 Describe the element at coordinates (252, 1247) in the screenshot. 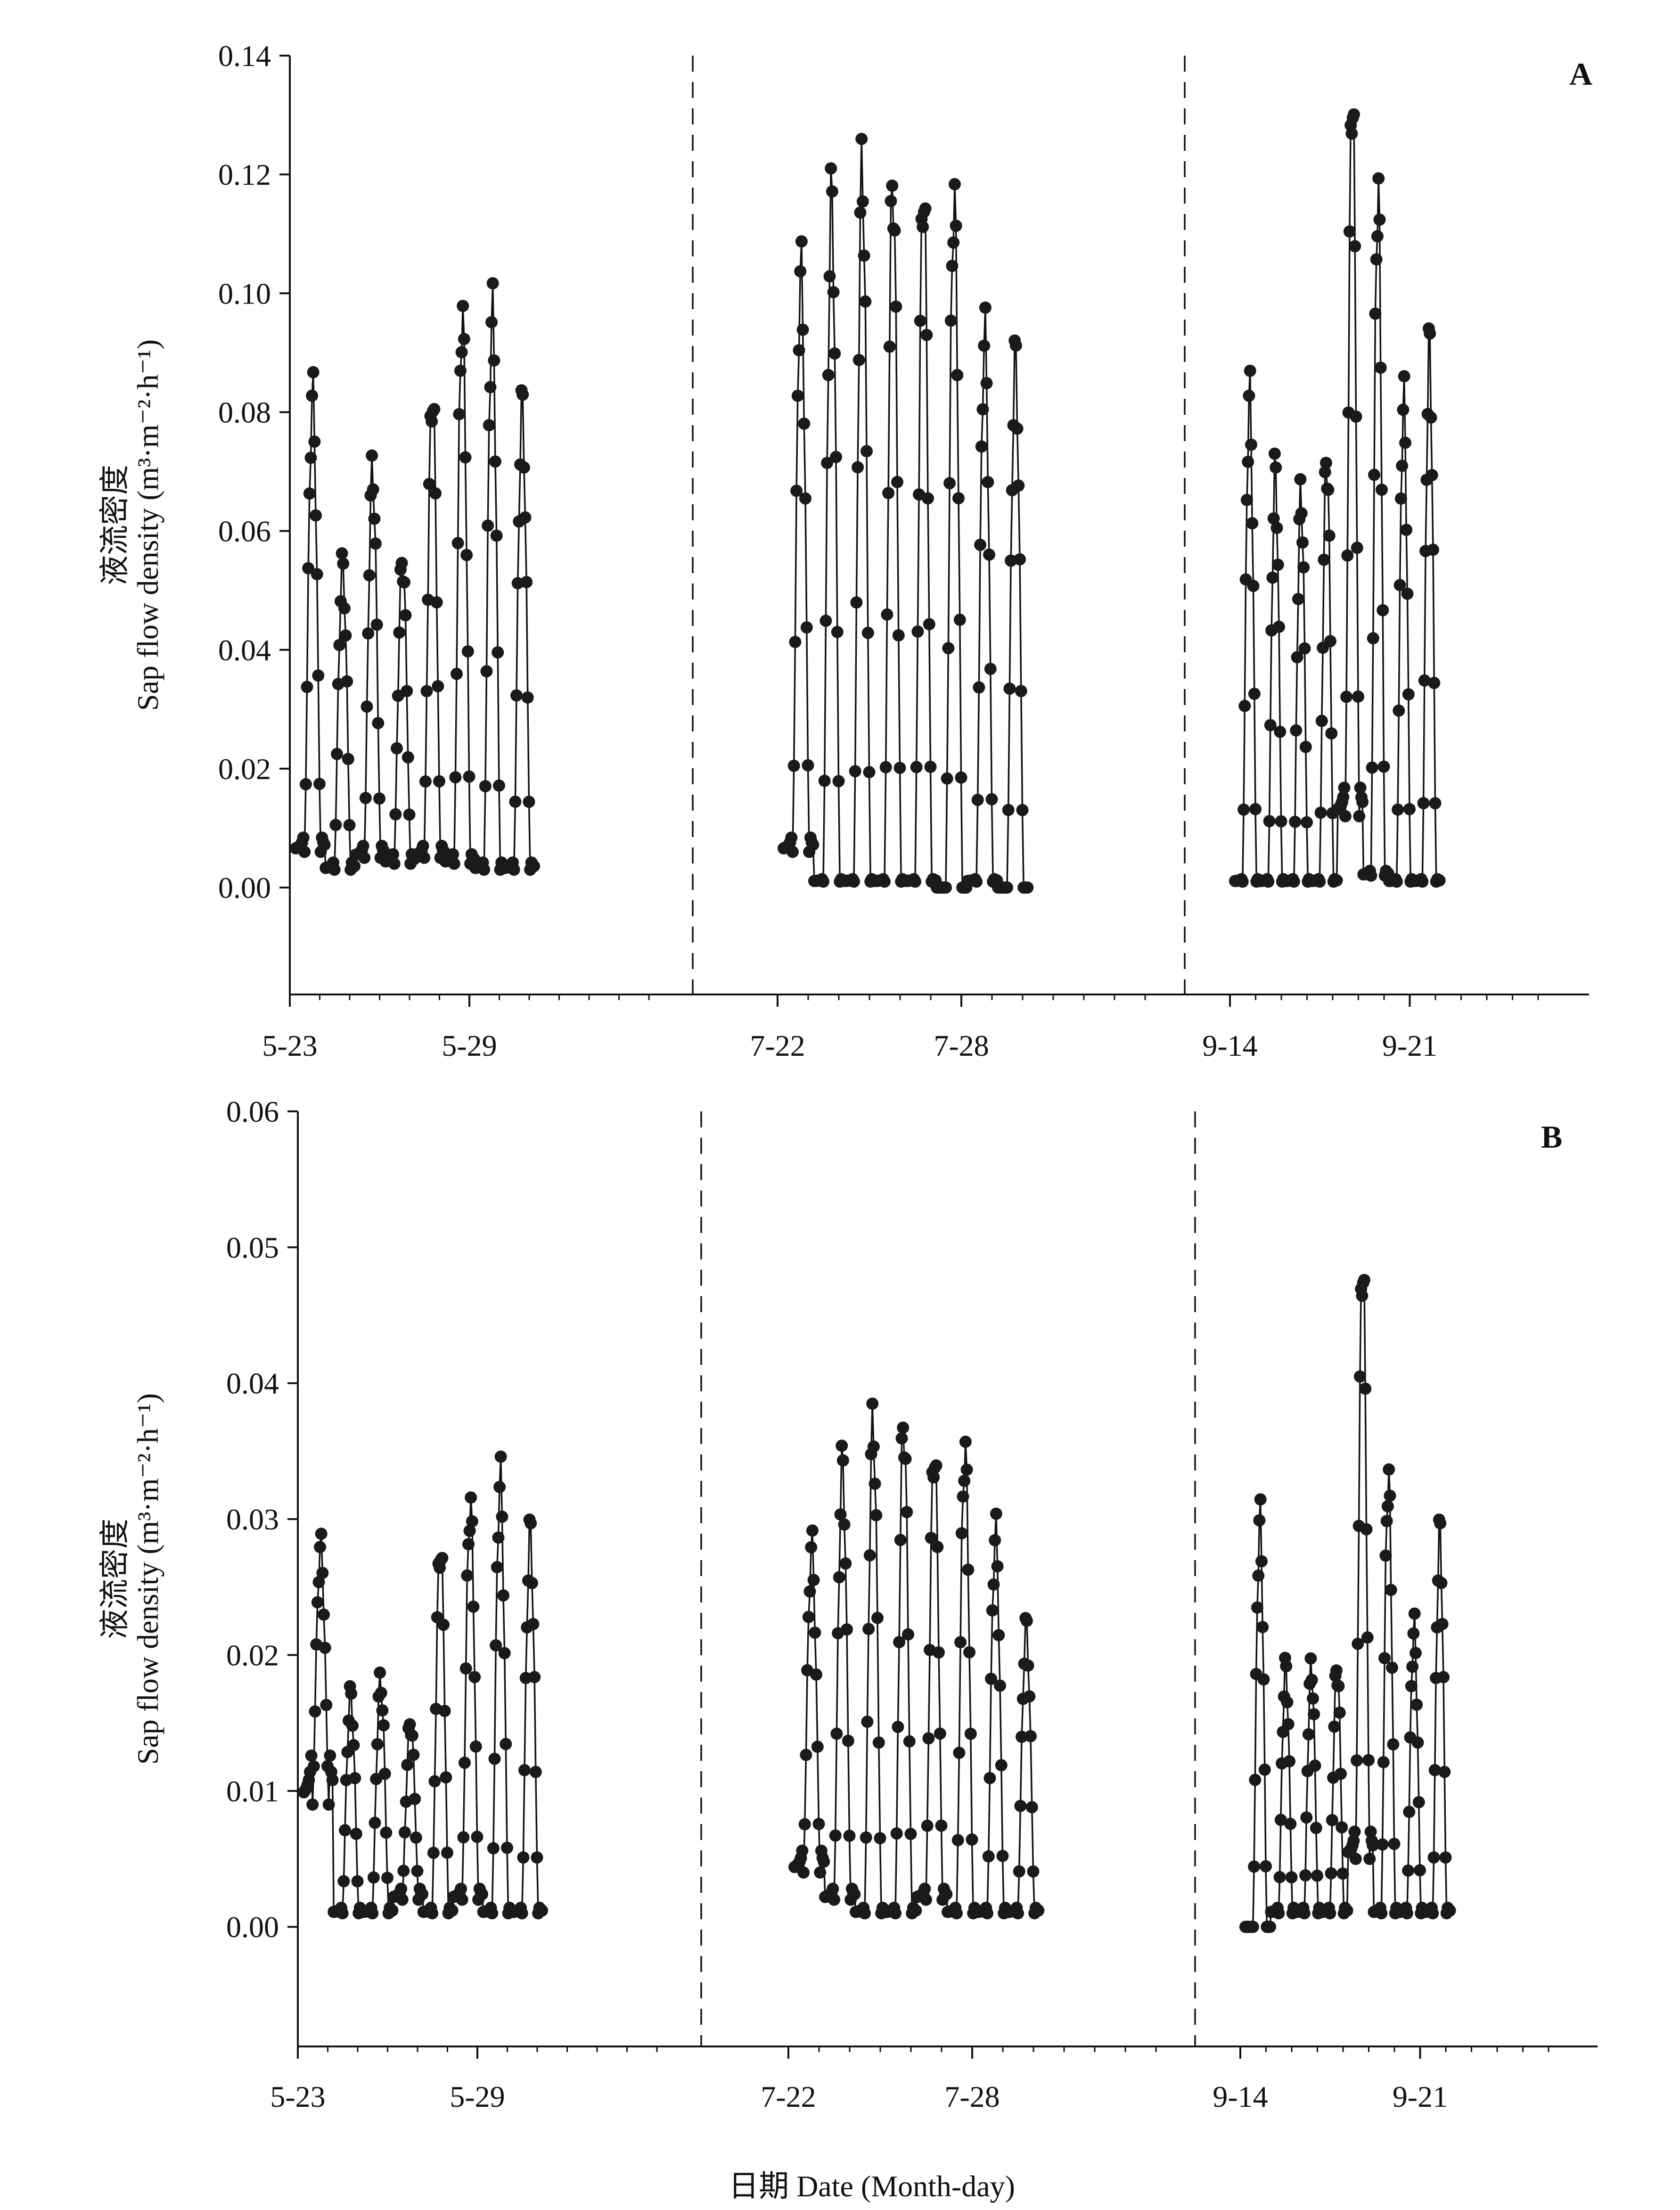

I see `y-tick-label: 0.05` at that location.